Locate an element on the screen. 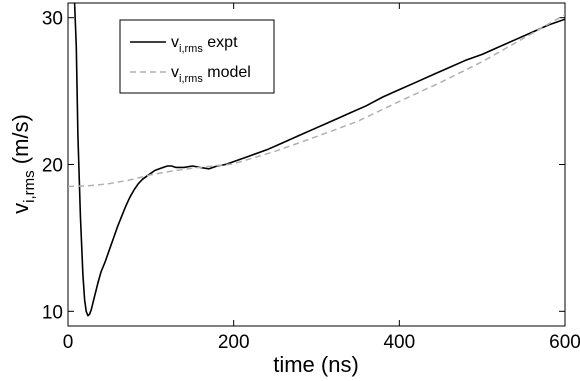 This screenshot has height=381, width=580. y-tick-label: 30 is located at coordinates (52, 19).